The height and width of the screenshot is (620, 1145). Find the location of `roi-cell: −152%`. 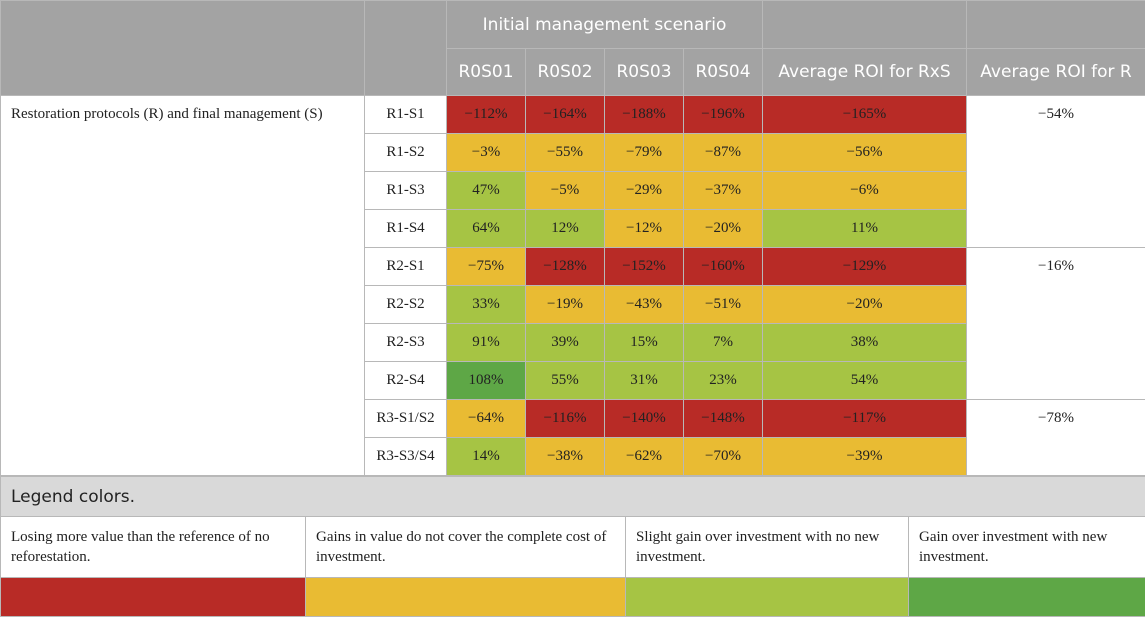

roi-cell: −152% is located at coordinates (644, 266).